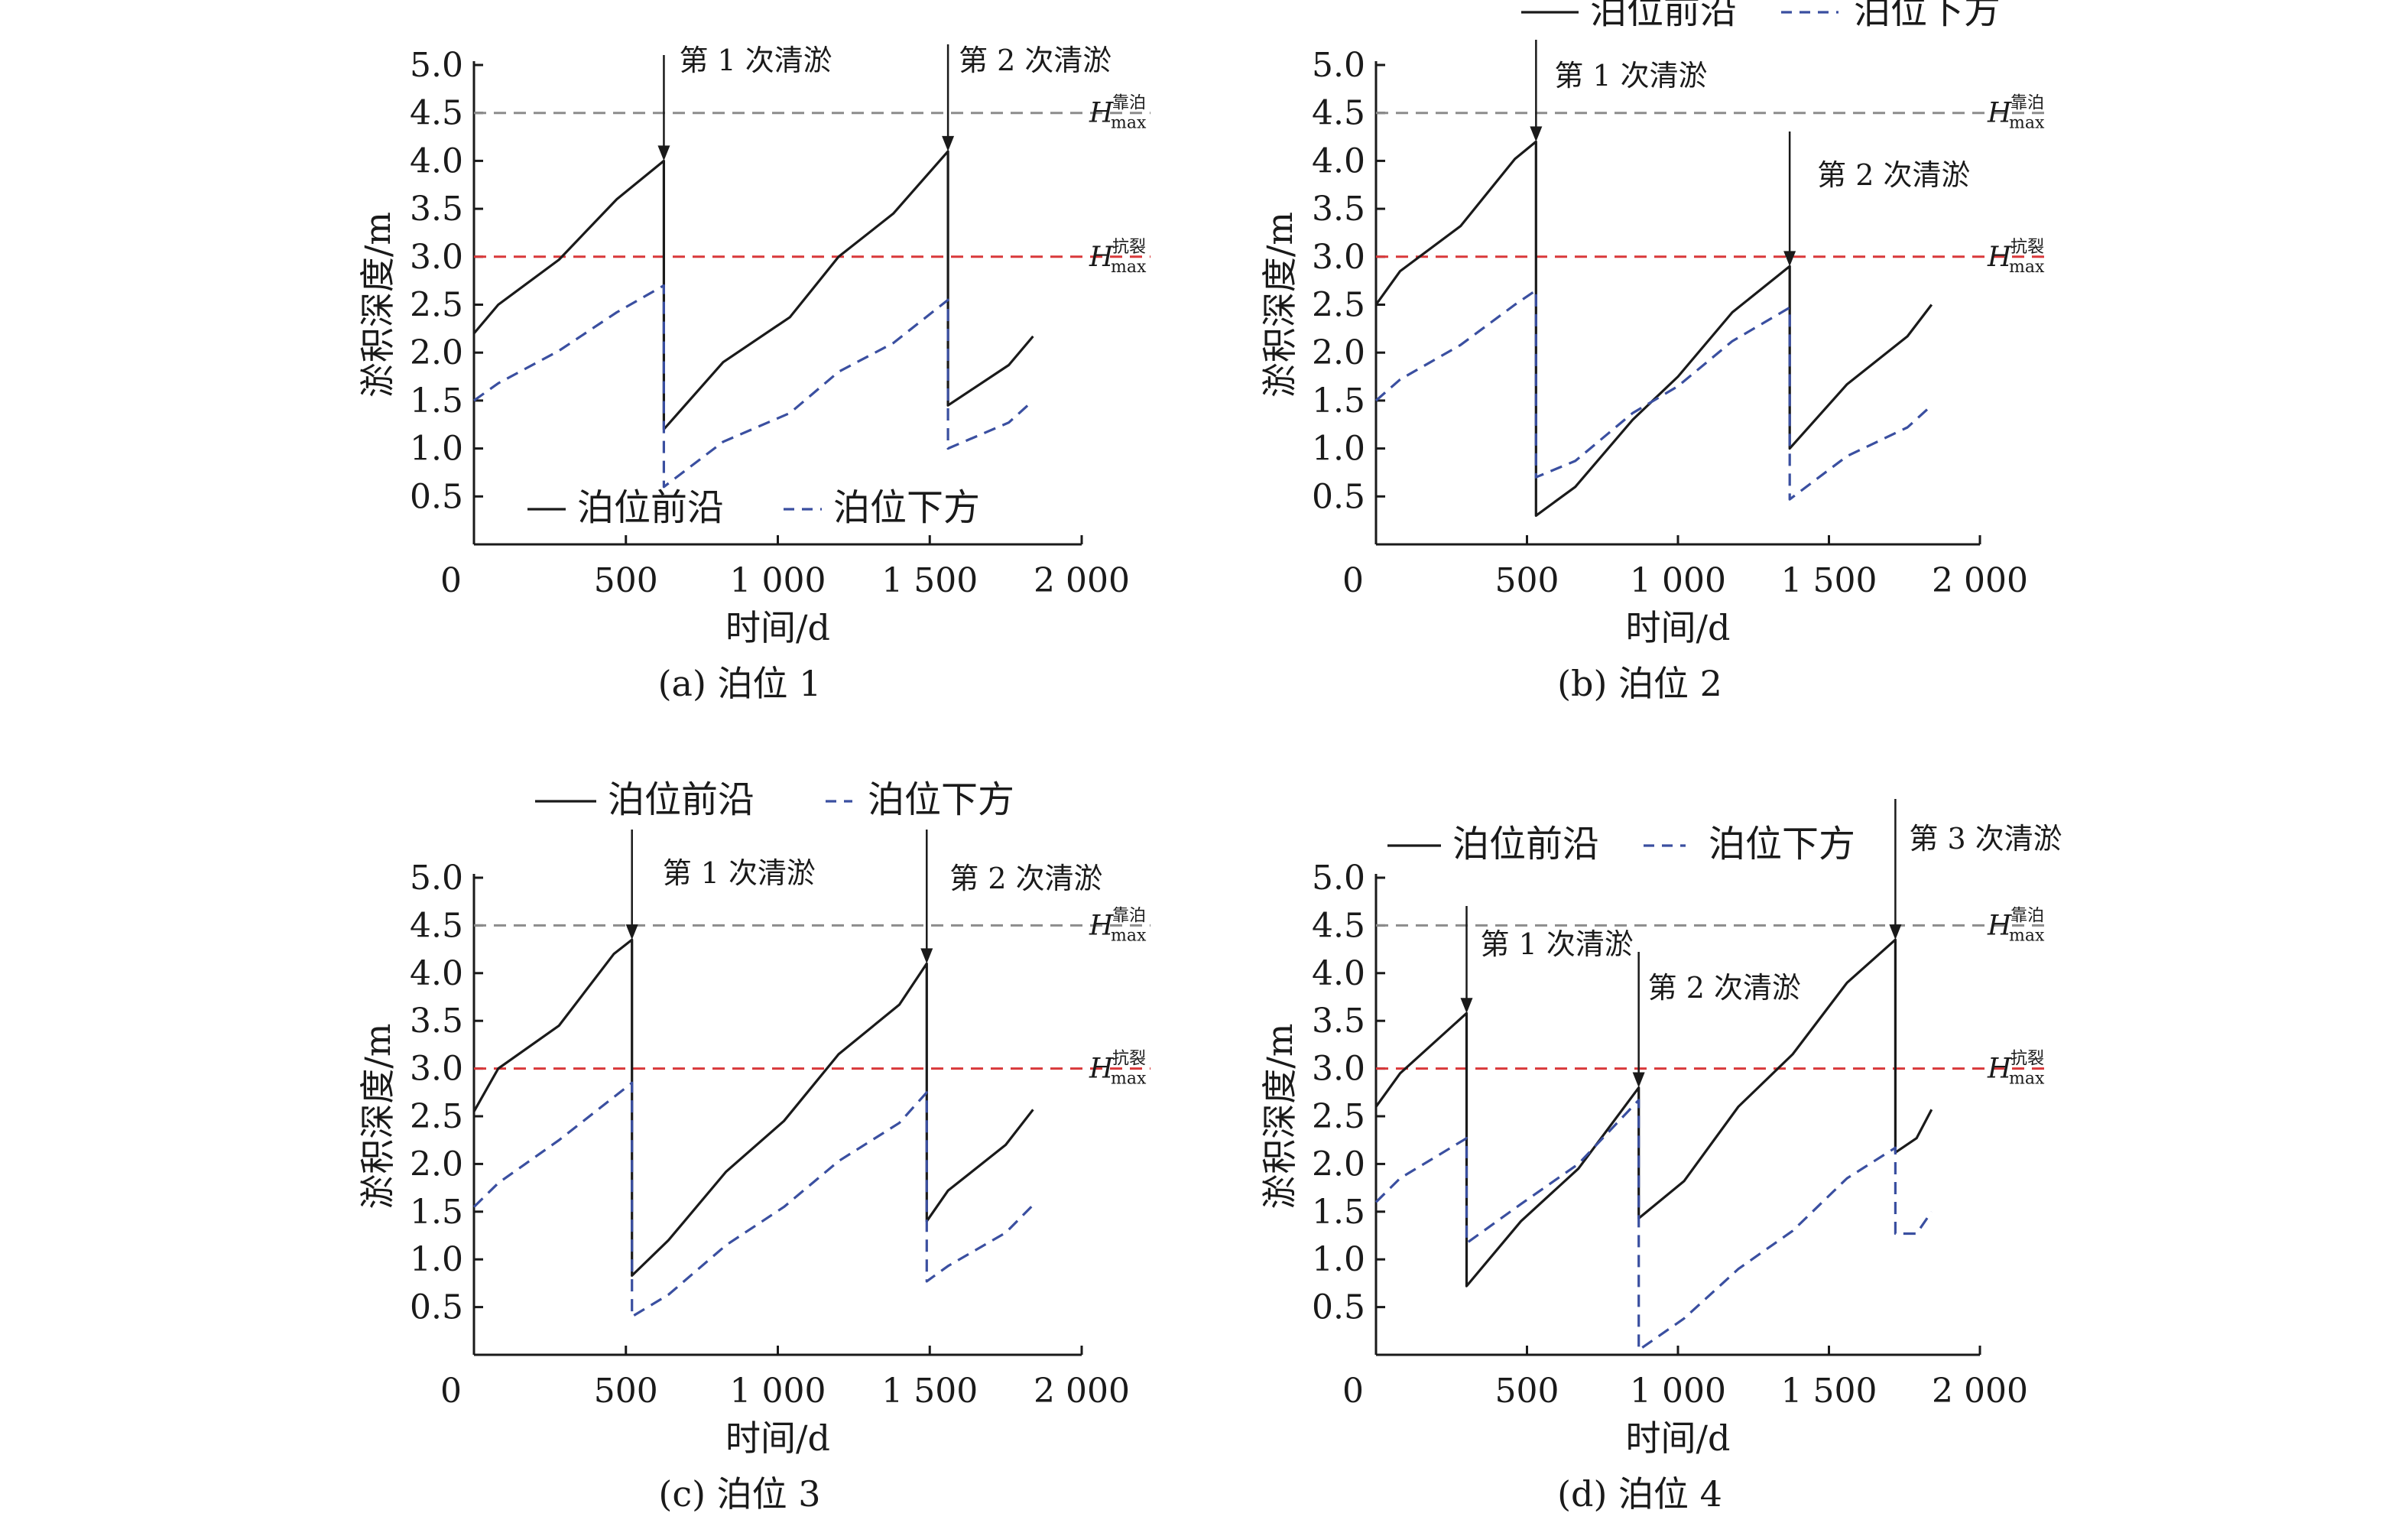 The image size is (2408, 1523). What do you see at coordinates (1640, 1494) in the screenshot?
I see `panel-caption: (d) 泊位 4` at bounding box center [1640, 1494].